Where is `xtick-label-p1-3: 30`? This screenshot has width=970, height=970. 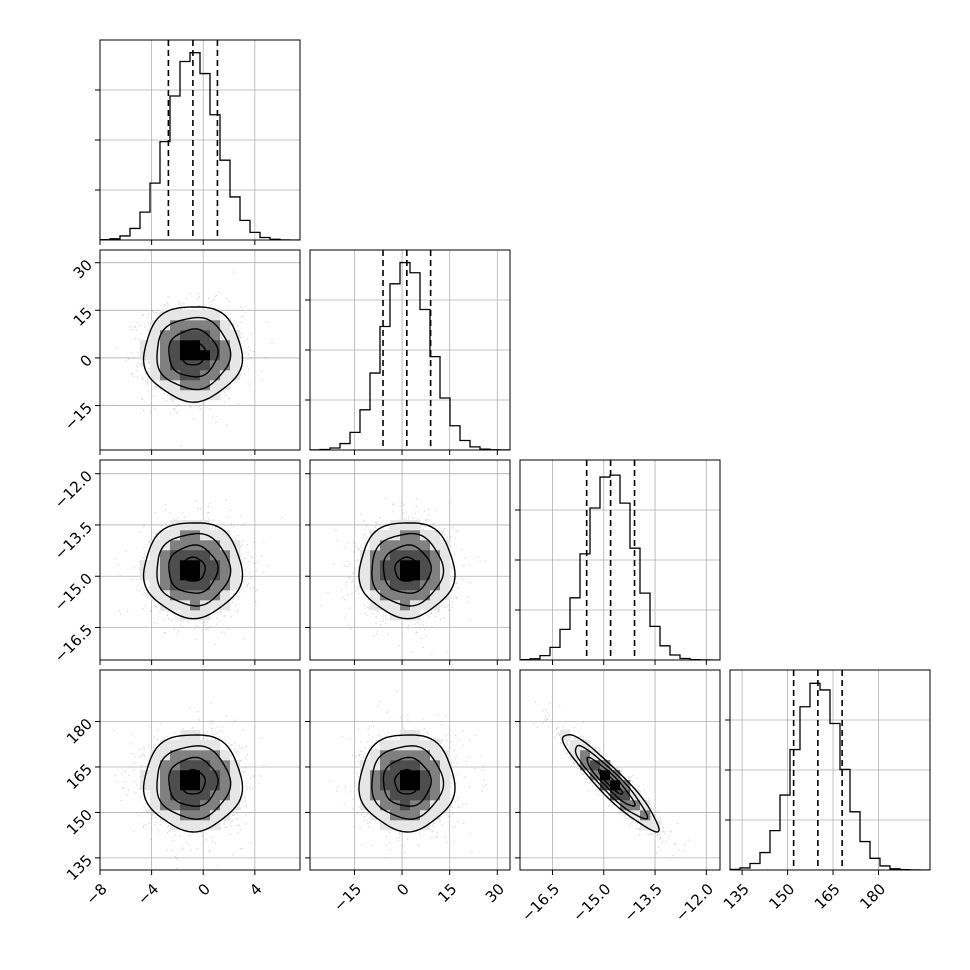 xtick-label-p1-3: 30 is located at coordinates (495, 893).